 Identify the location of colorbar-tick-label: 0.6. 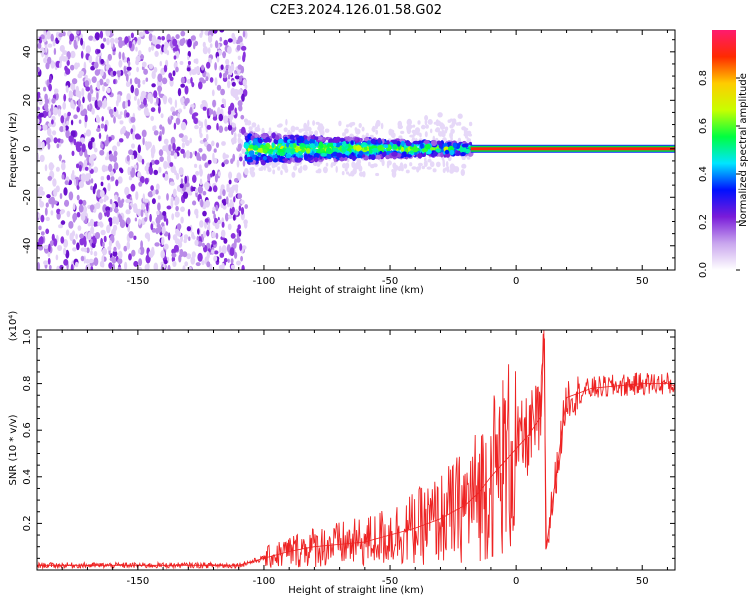
(703, 126).